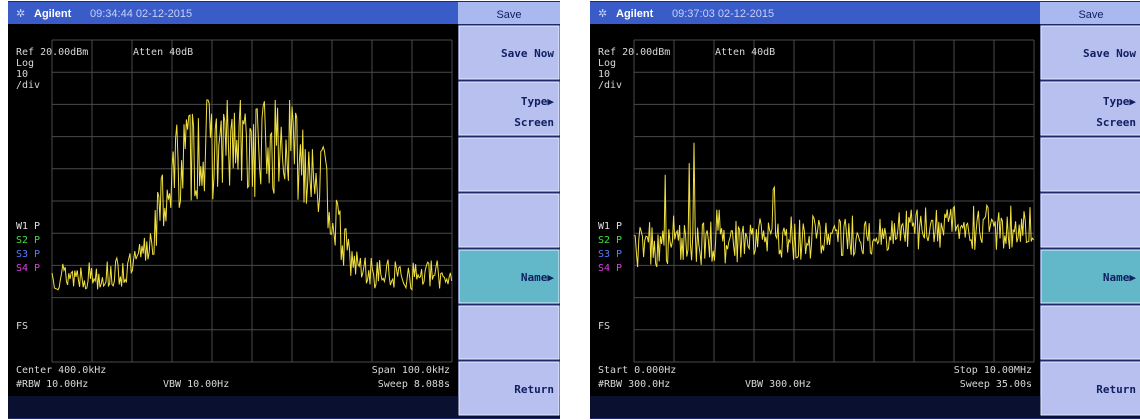 The height and width of the screenshot is (420, 1140). I want to click on x-end: Span 100.0kHz, so click(411, 370).